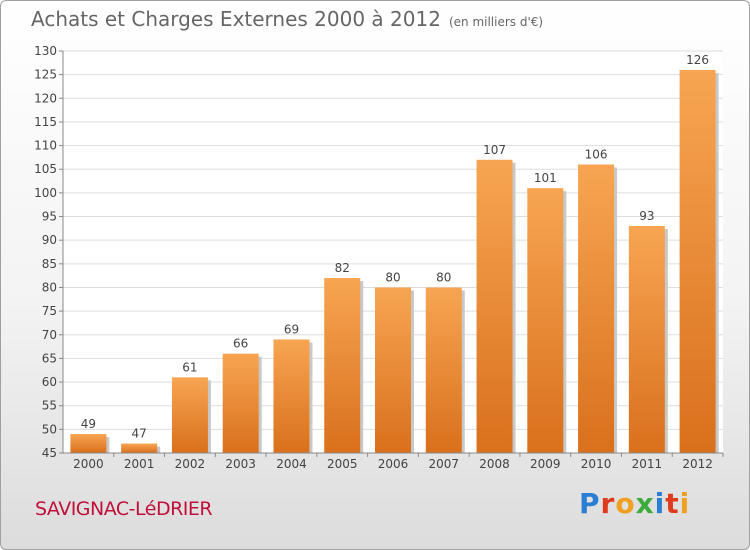 Image resolution: width=750 pixels, height=550 pixels. What do you see at coordinates (545, 464) in the screenshot?
I see `x-tick-label: 2009` at bounding box center [545, 464].